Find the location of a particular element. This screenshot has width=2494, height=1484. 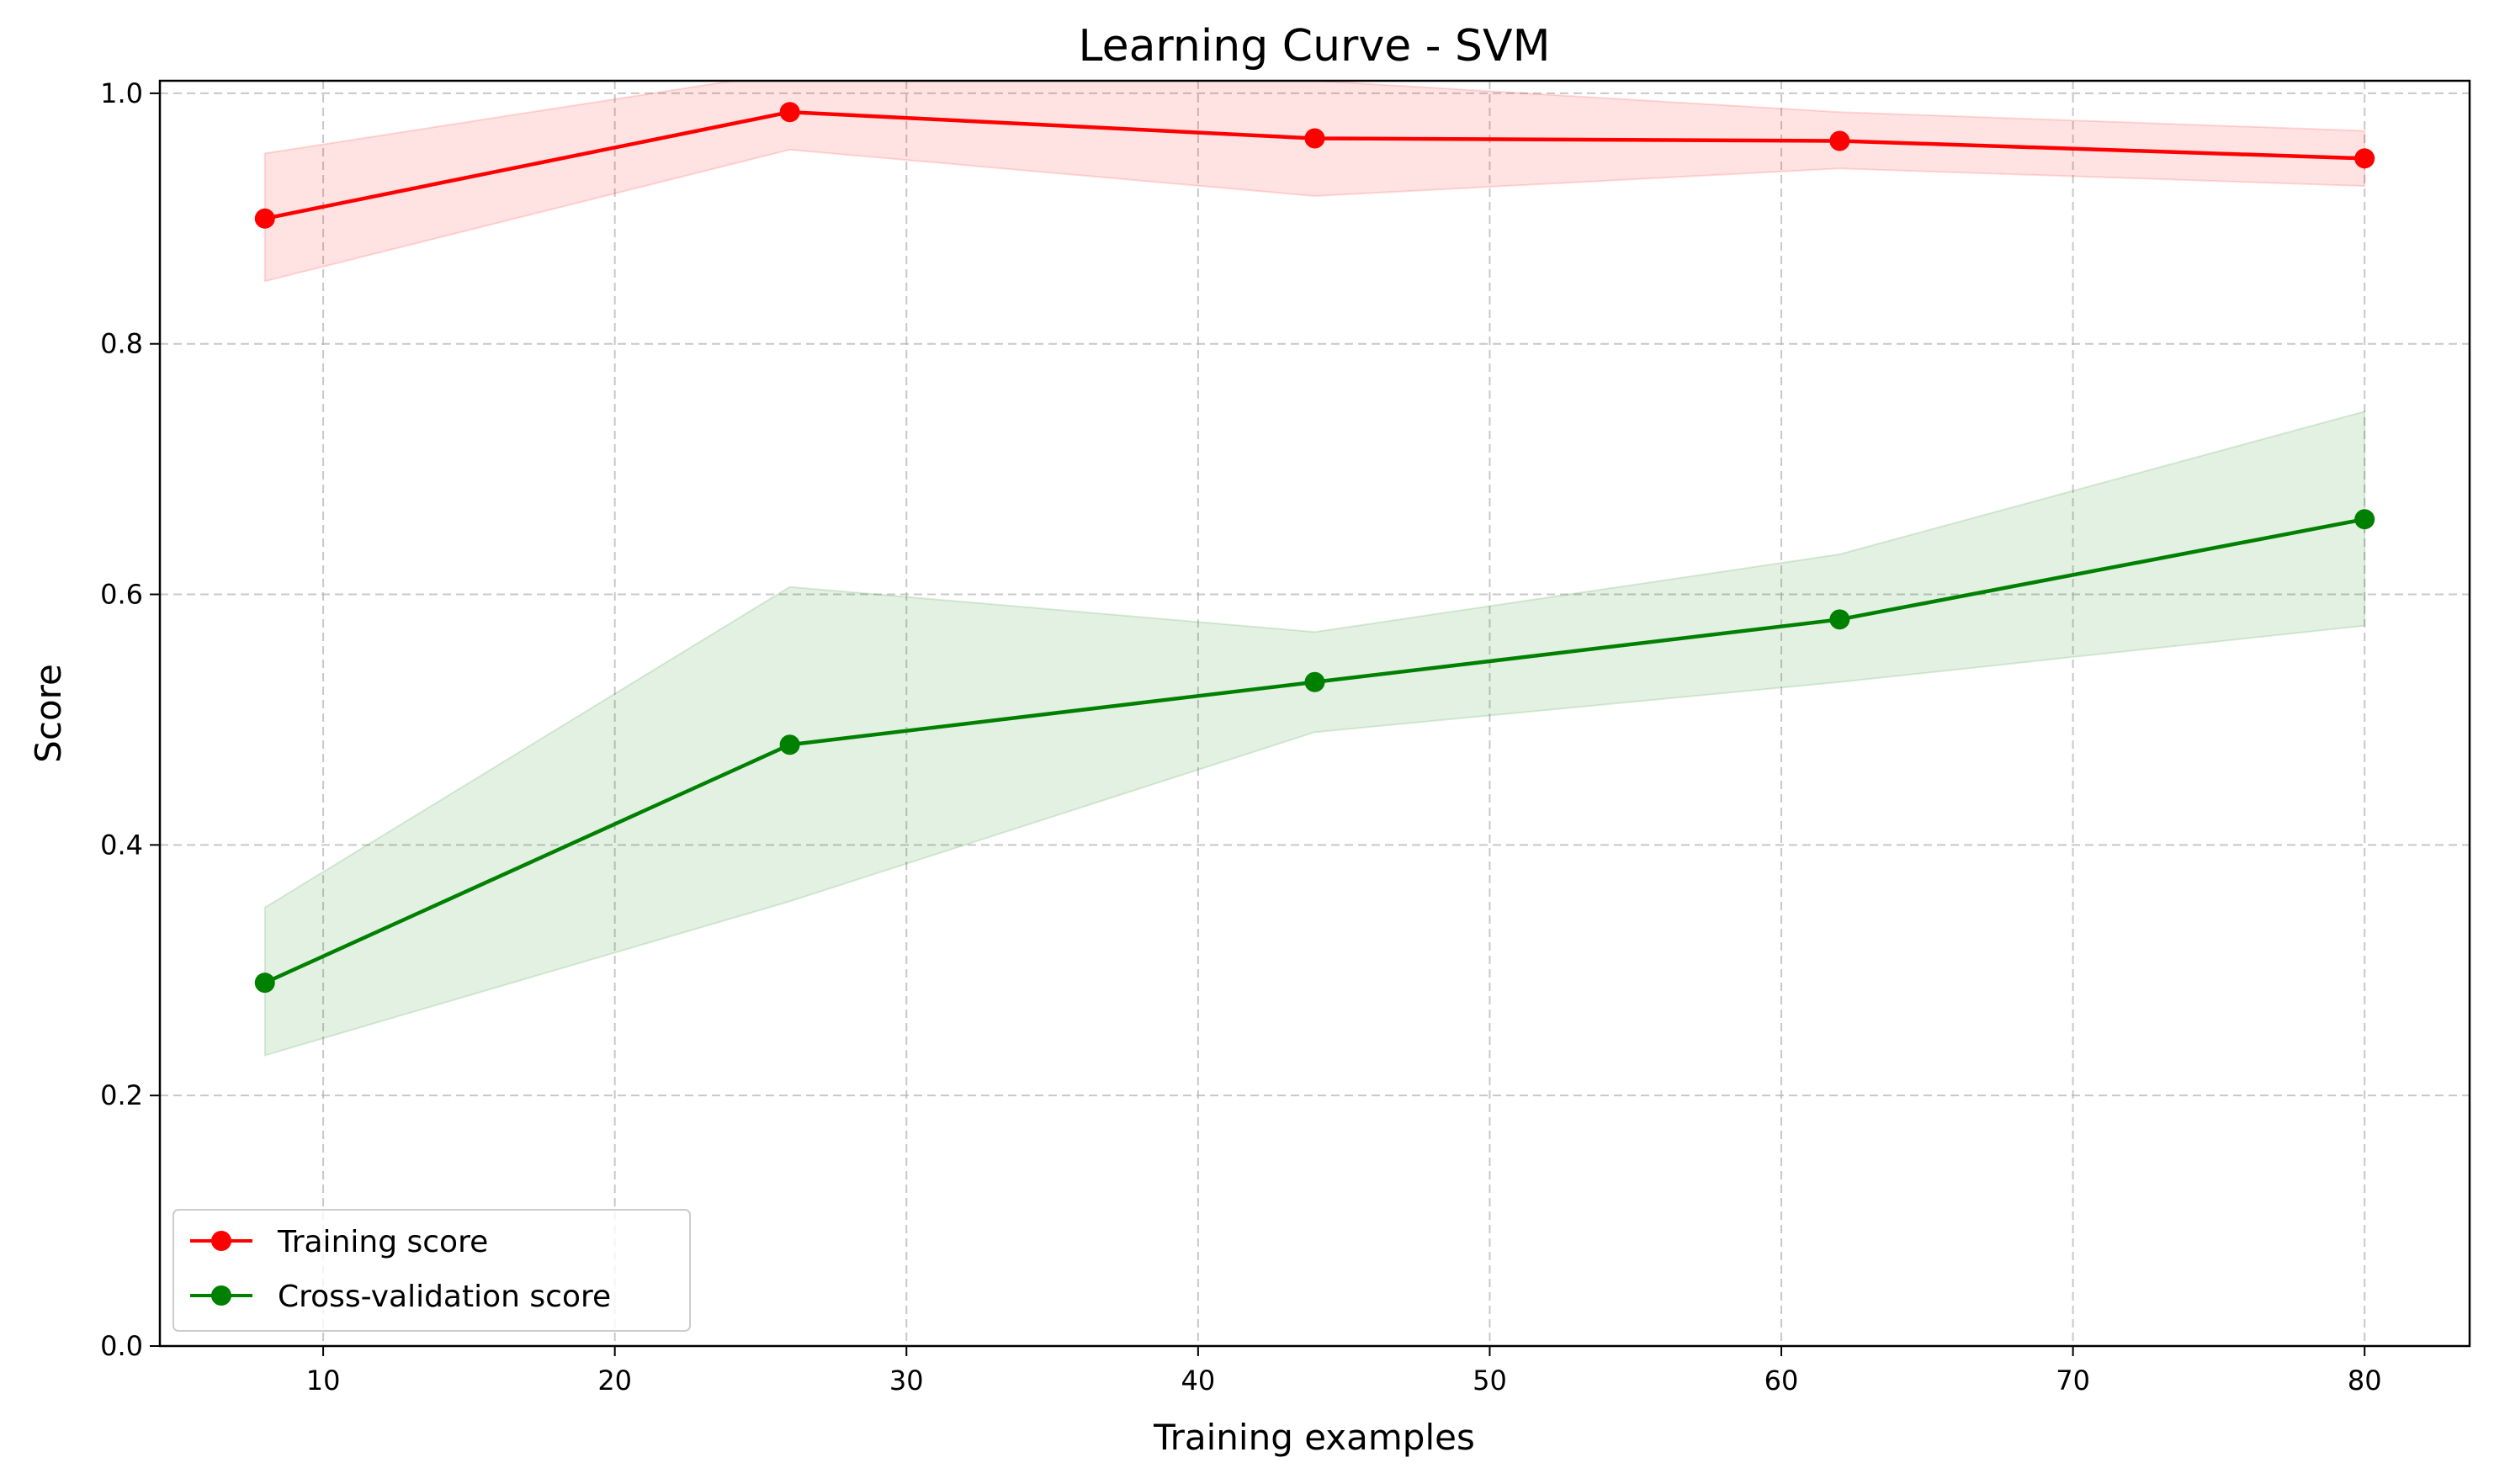

legend: Training score Cross-validation score is located at coordinates (431, 1270).